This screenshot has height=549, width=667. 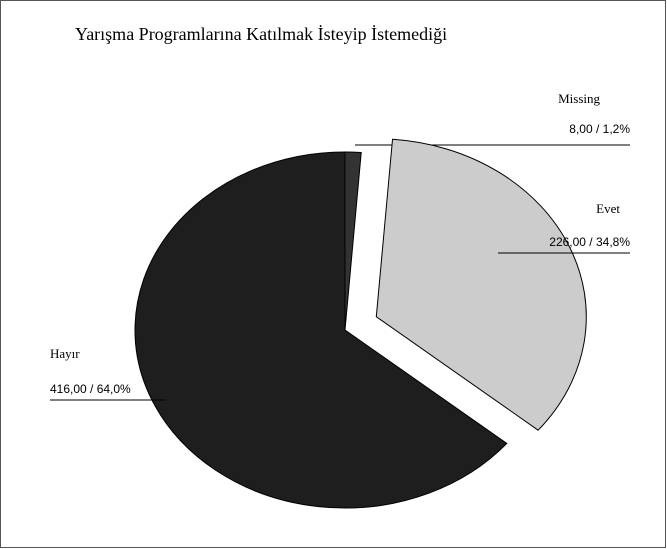 What do you see at coordinates (589, 242) in the screenshot?
I see `data-label: 226,00 / 34,8%` at bounding box center [589, 242].